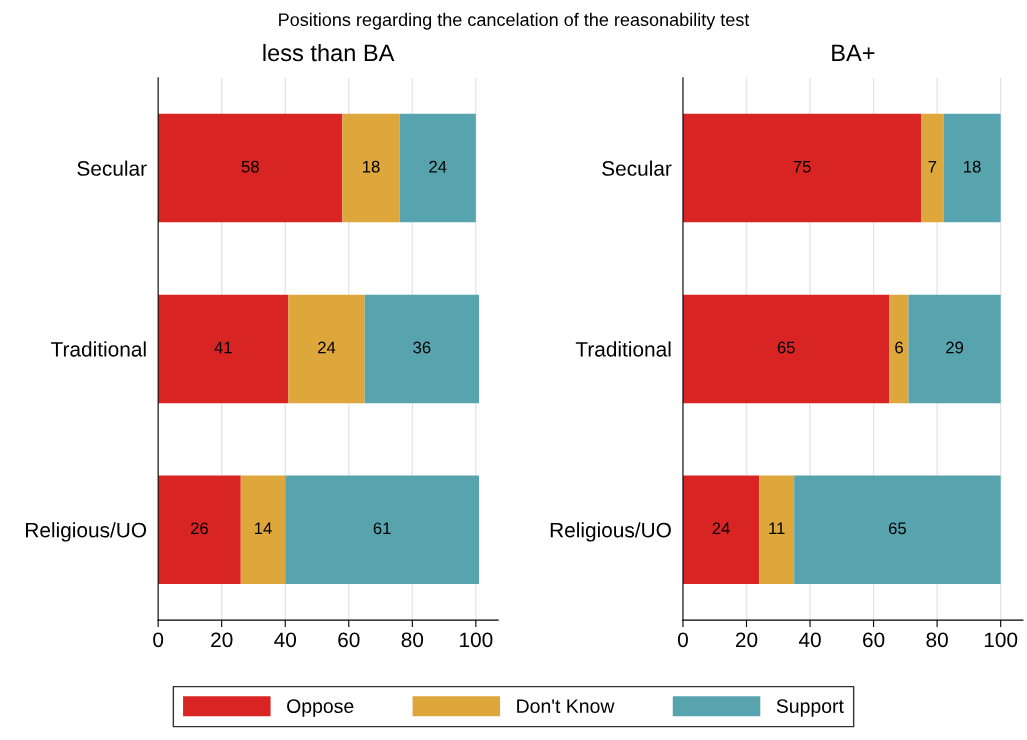  Describe the element at coordinates (329, 52) in the screenshot. I see `chart-title: less than BA` at that location.